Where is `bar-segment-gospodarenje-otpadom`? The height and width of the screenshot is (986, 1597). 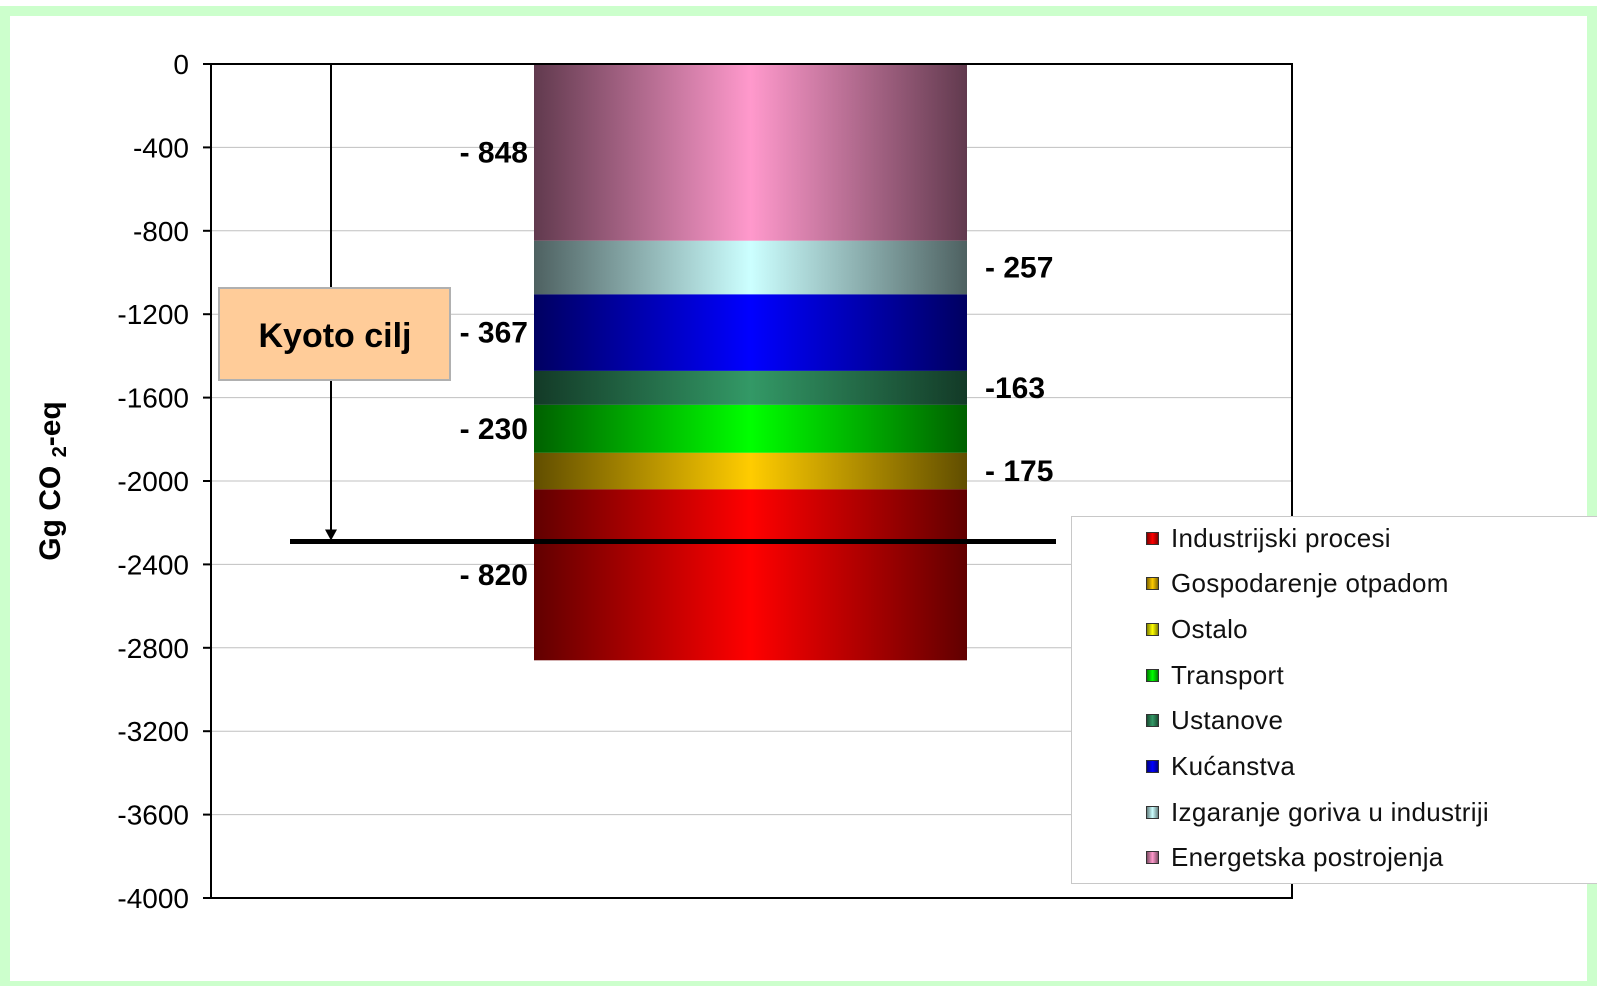 bar-segment-gospodarenje-otpadom is located at coordinates (750, 471).